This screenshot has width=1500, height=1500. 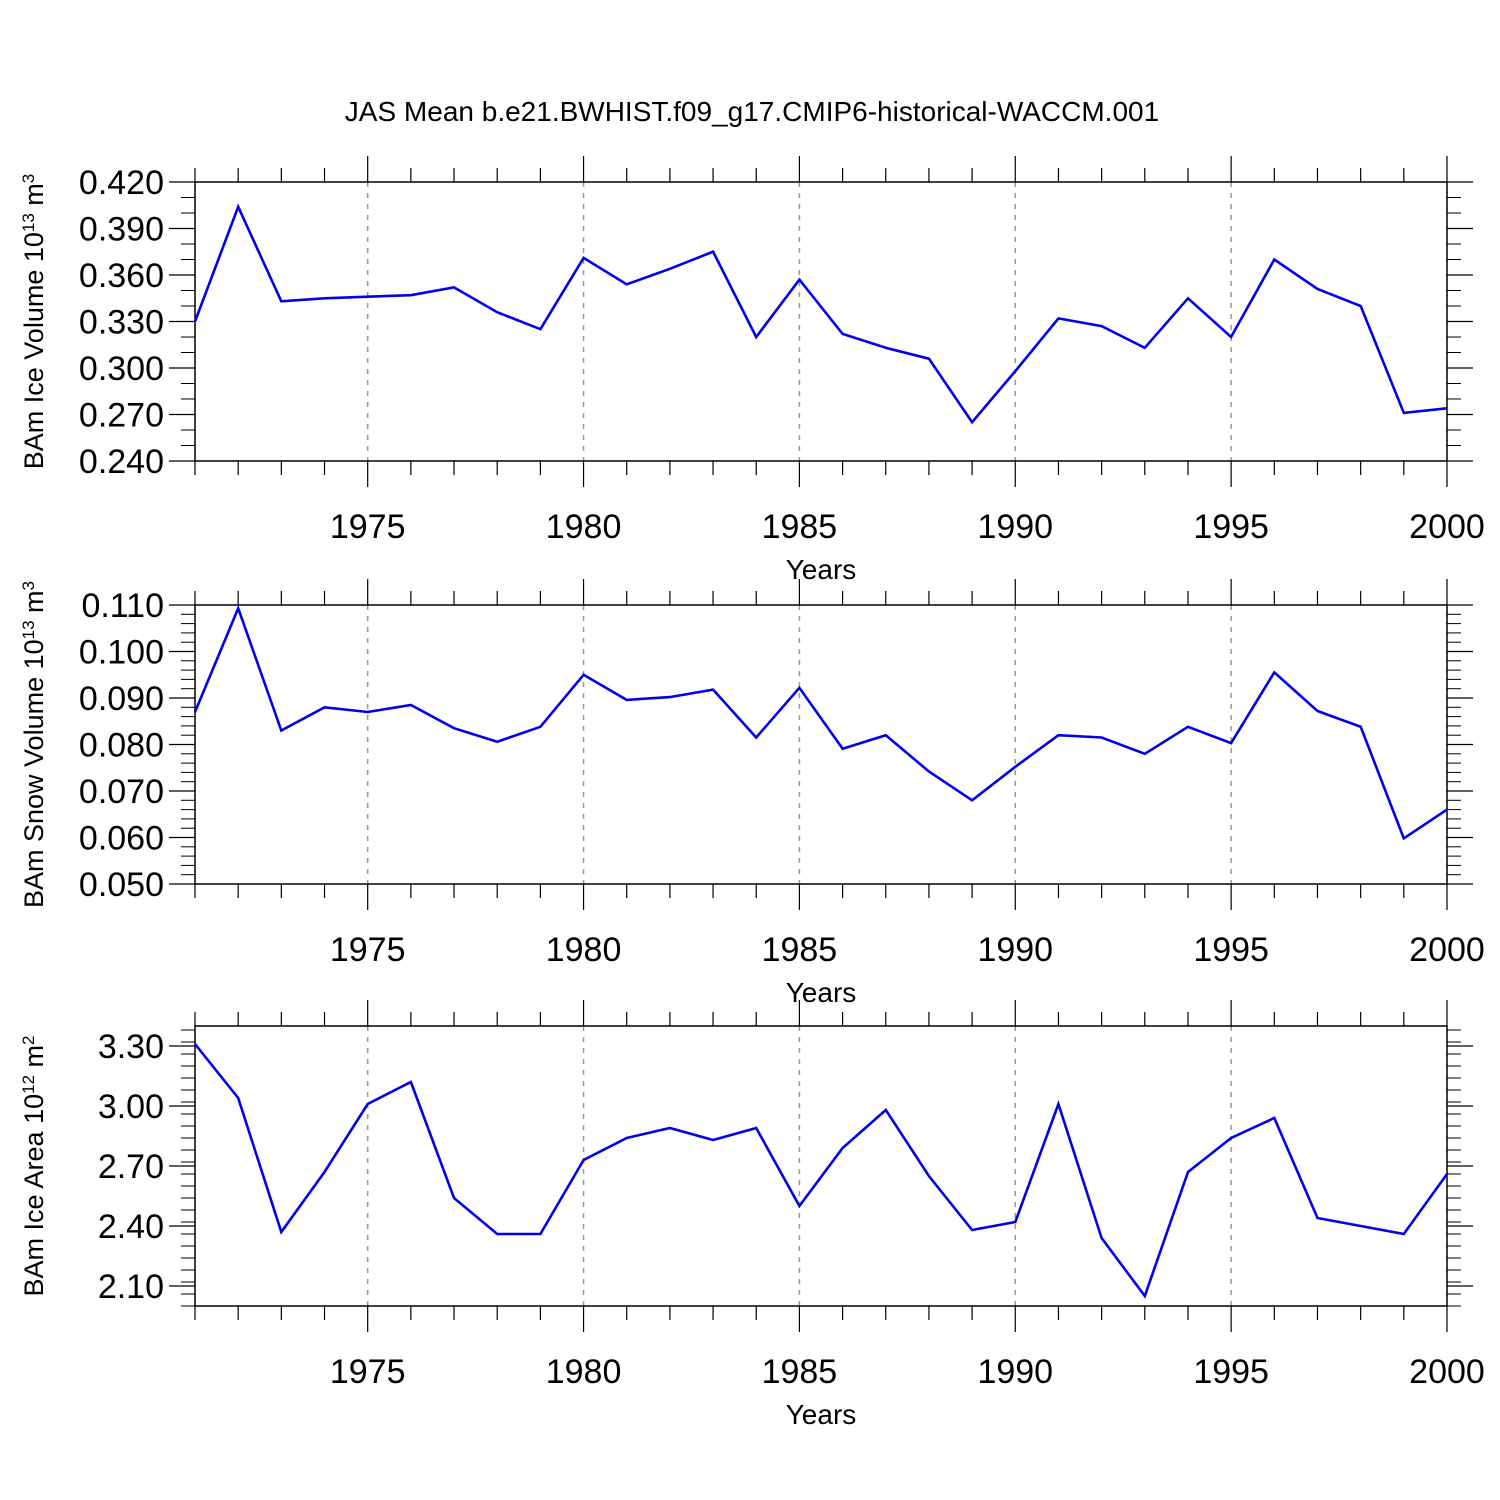 I want to click on y-tick-label: 0.420, so click(x=121, y=183).